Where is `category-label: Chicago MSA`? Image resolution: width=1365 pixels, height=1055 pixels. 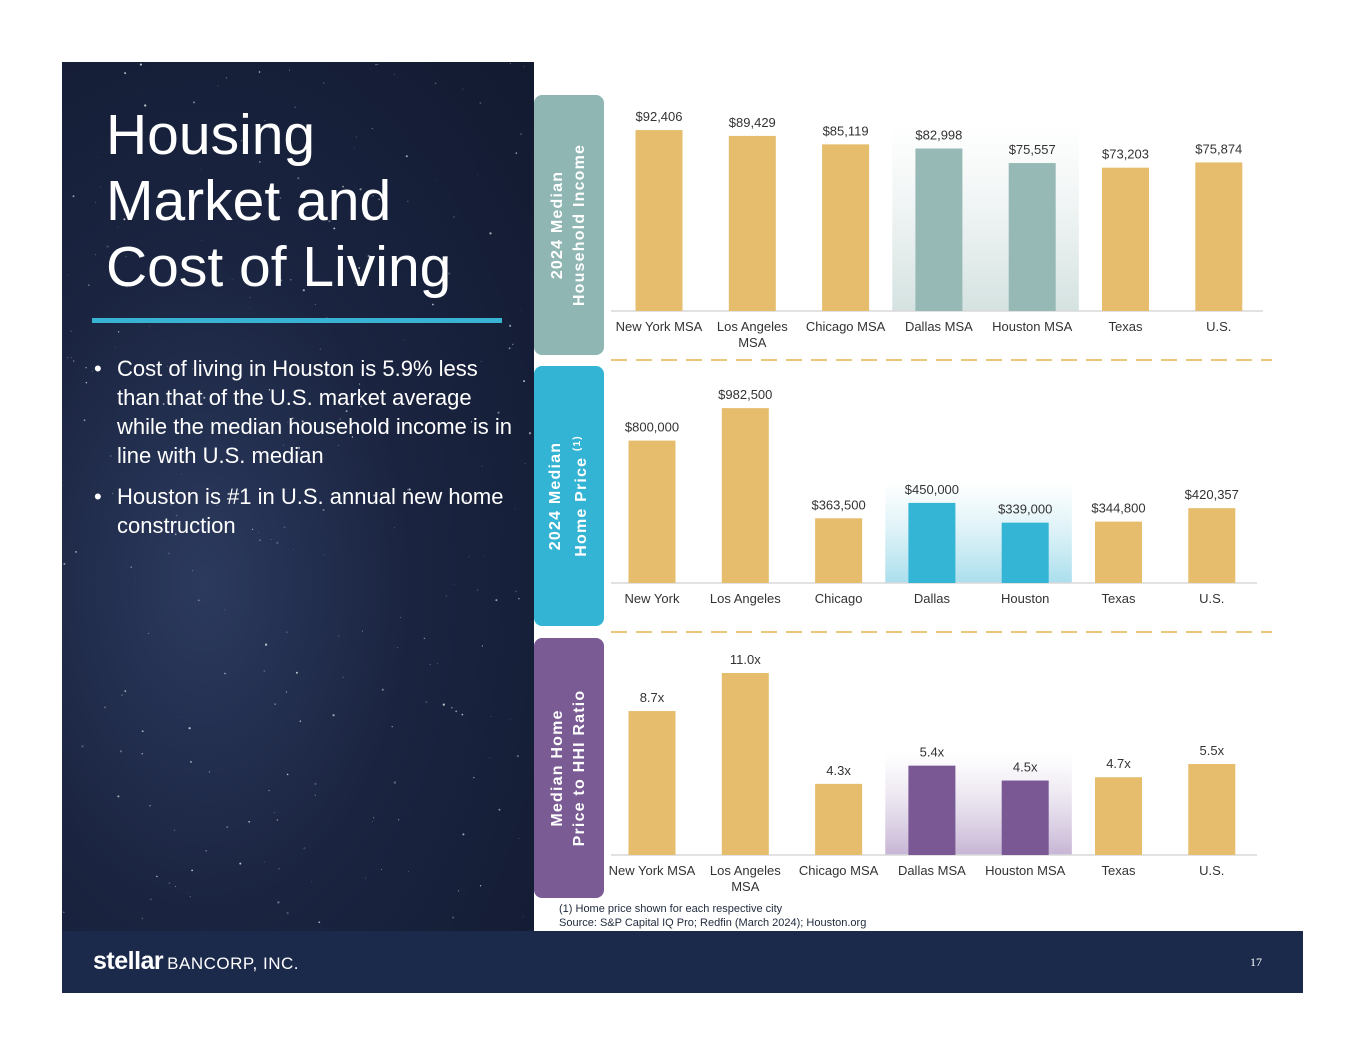 category-label: Chicago MSA is located at coordinates (839, 870).